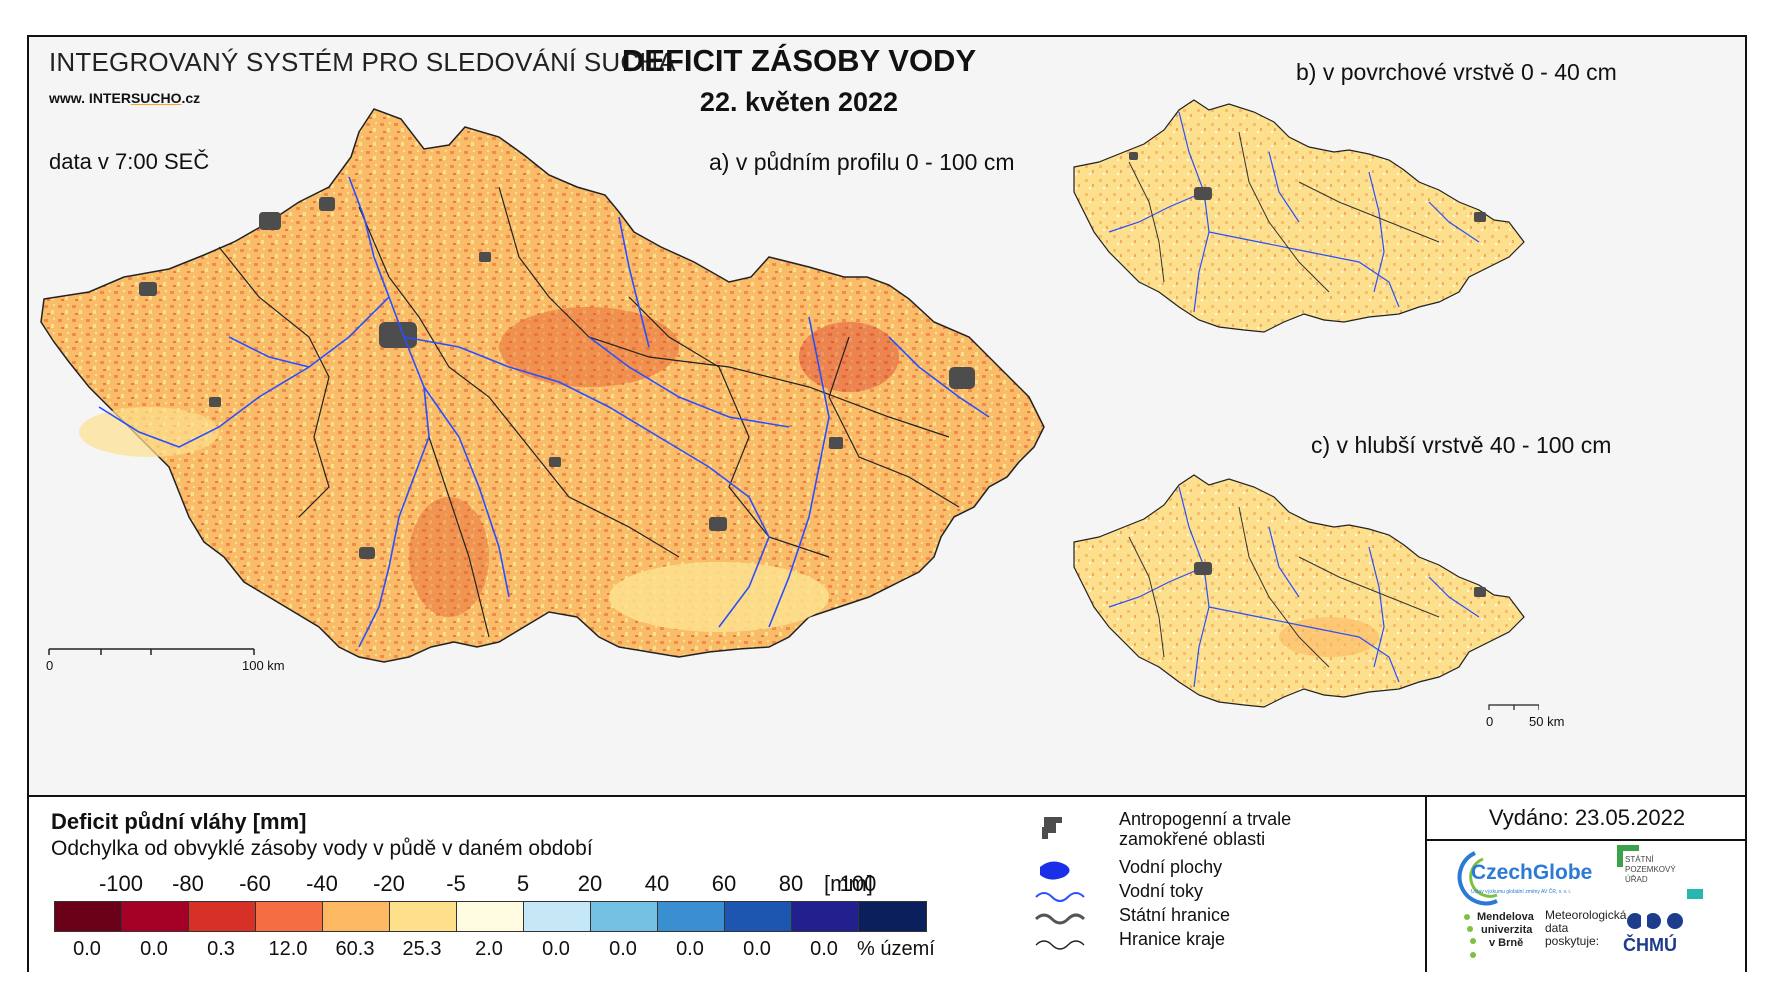  Describe the element at coordinates (799, 102) in the screenshot. I see `map-date: 22. květen 2022` at that location.